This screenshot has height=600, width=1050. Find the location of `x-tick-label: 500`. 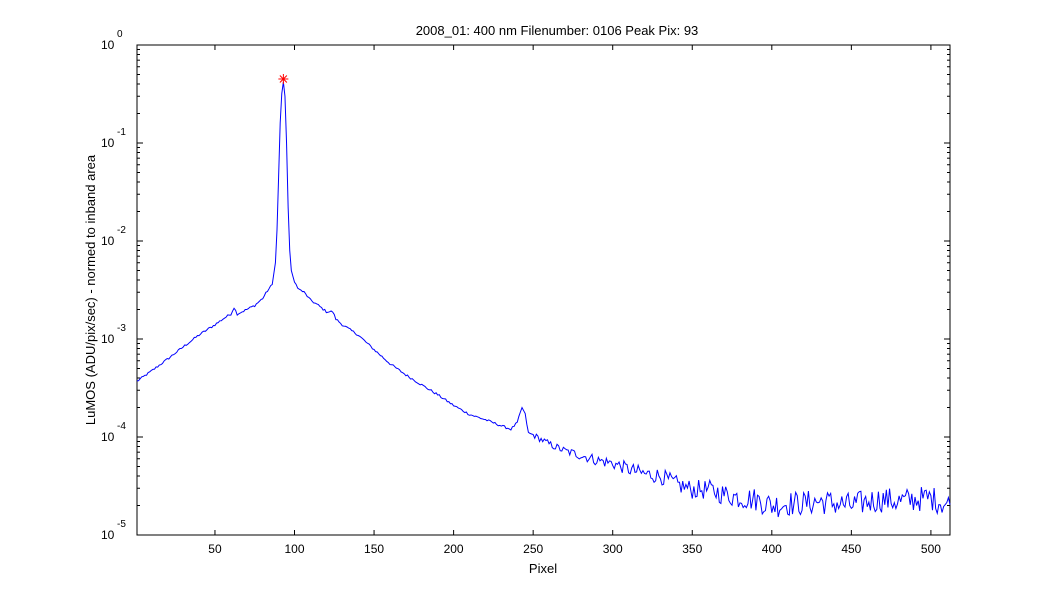

x-tick-label: 500 is located at coordinates (931, 549).